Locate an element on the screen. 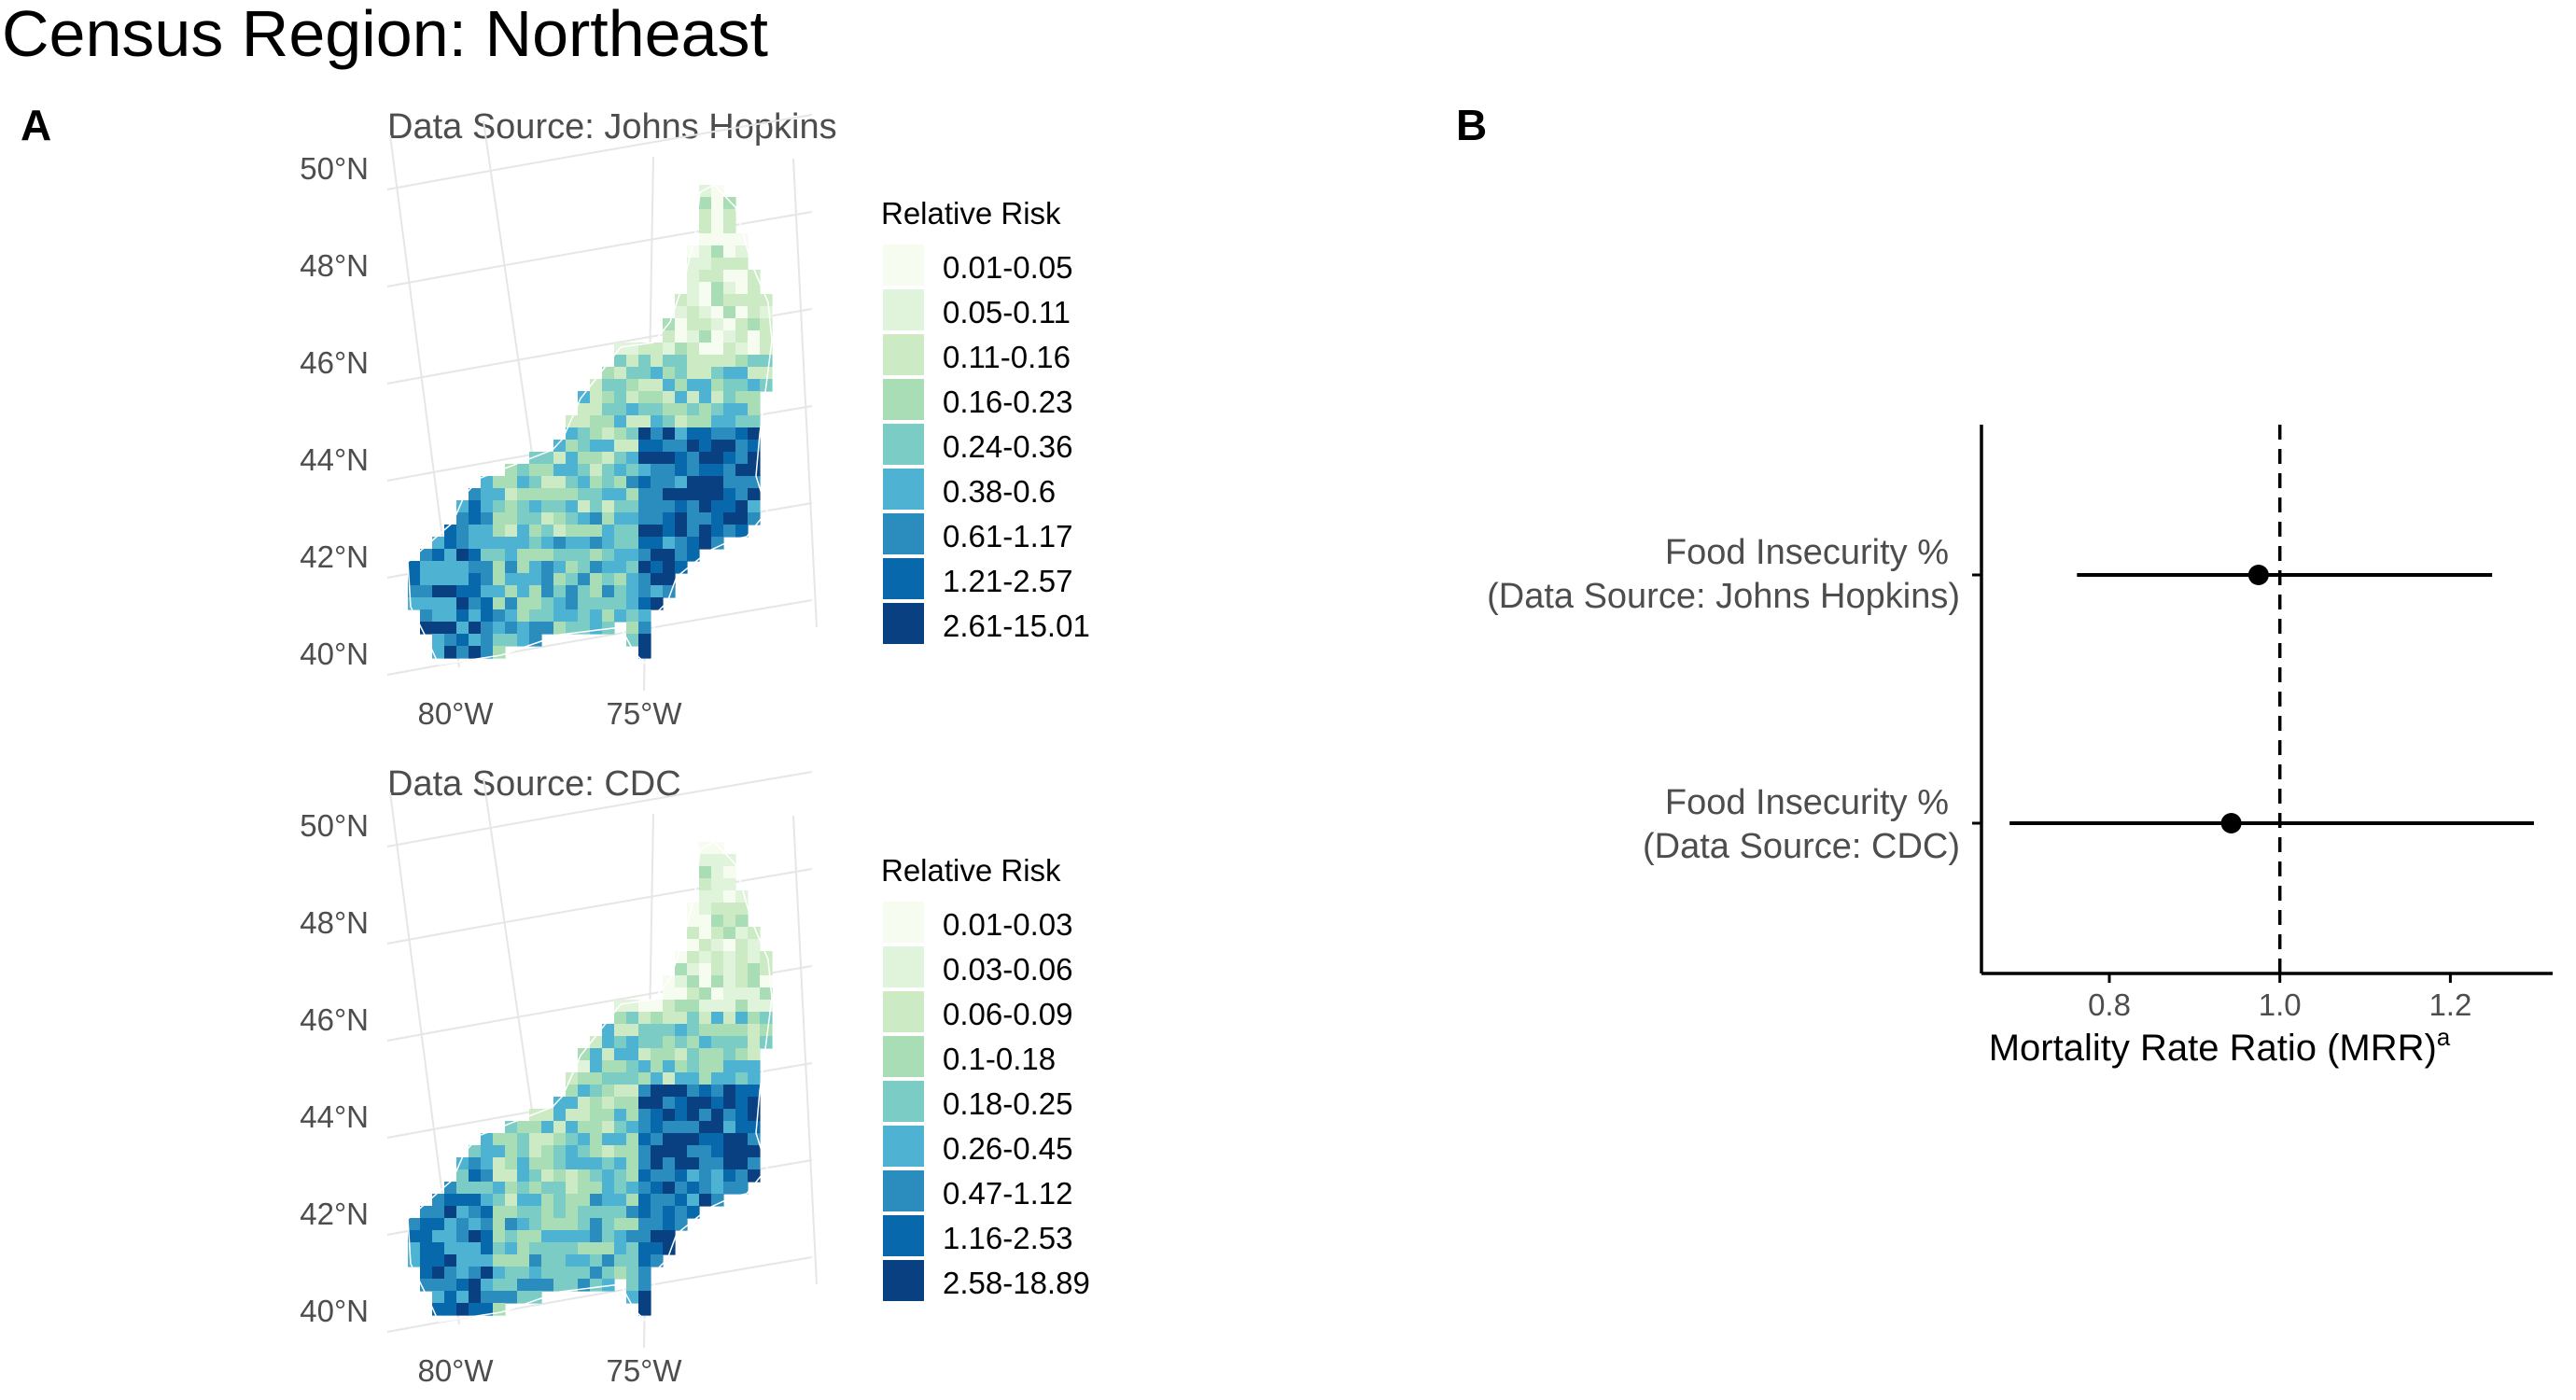 The height and width of the screenshot is (1400, 2576). county-map is located at coordinates (590, 1082).